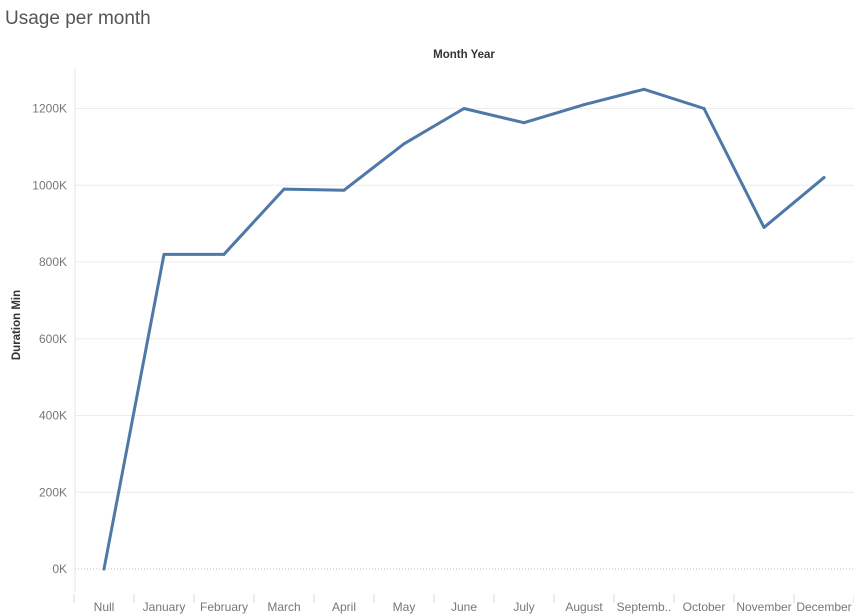 Image resolution: width=854 pixels, height=616 pixels. Describe the element at coordinates (49, 109) in the screenshot. I see `y-tick-label: 1200K` at that location.